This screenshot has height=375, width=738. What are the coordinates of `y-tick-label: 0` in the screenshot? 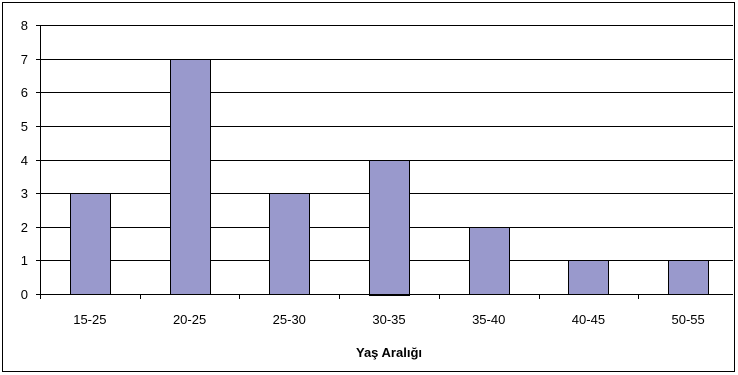 It's located at (24, 294).